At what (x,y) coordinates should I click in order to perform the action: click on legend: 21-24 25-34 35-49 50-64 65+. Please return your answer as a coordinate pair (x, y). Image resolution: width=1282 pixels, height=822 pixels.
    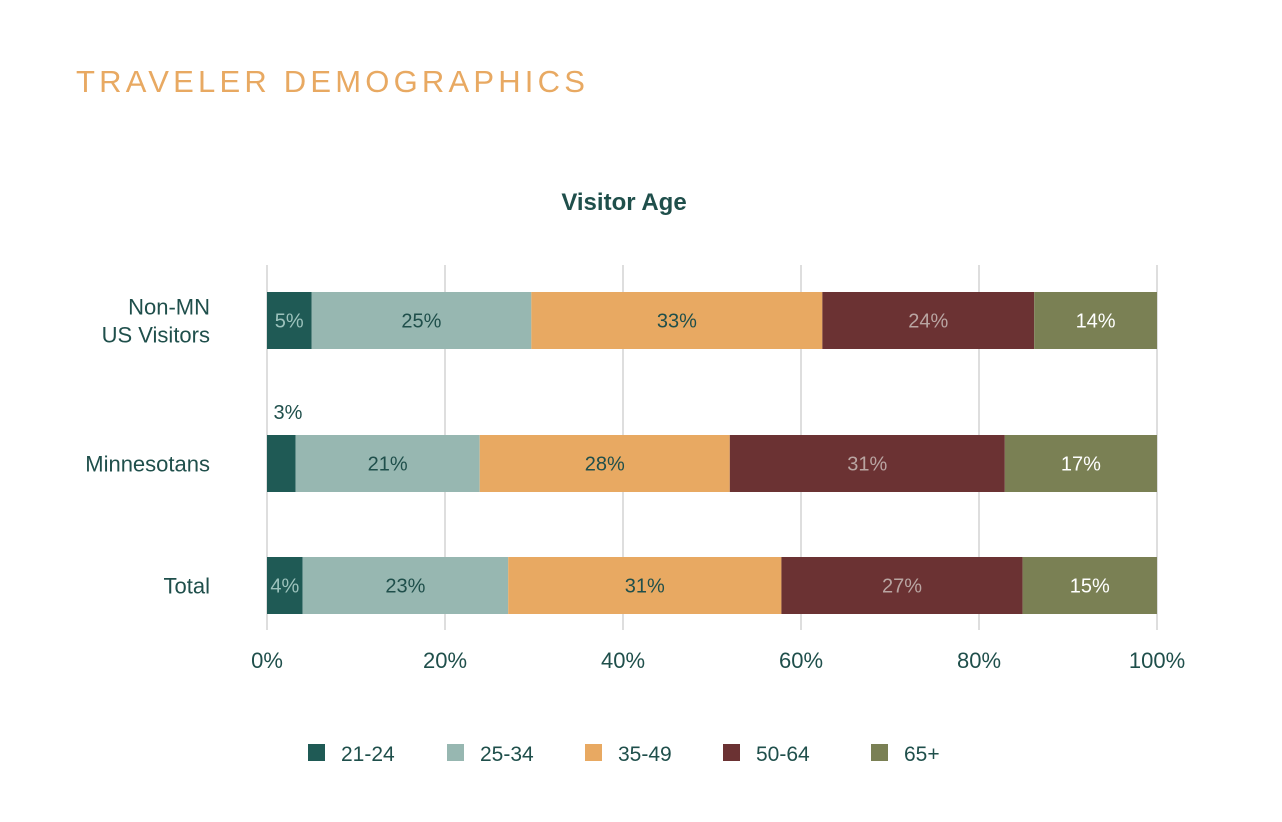
    Looking at the image, I should click on (624, 754).